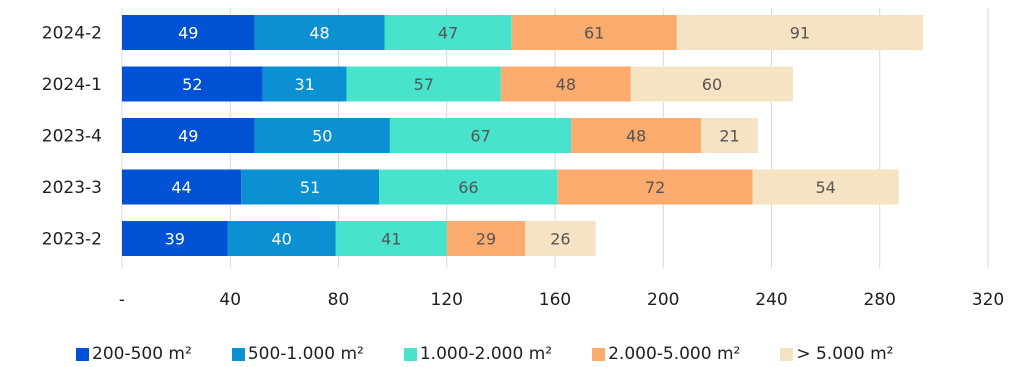 This screenshot has width=1034, height=367. I want to click on legend-item: 2.000-5.000 m², so click(666, 354).